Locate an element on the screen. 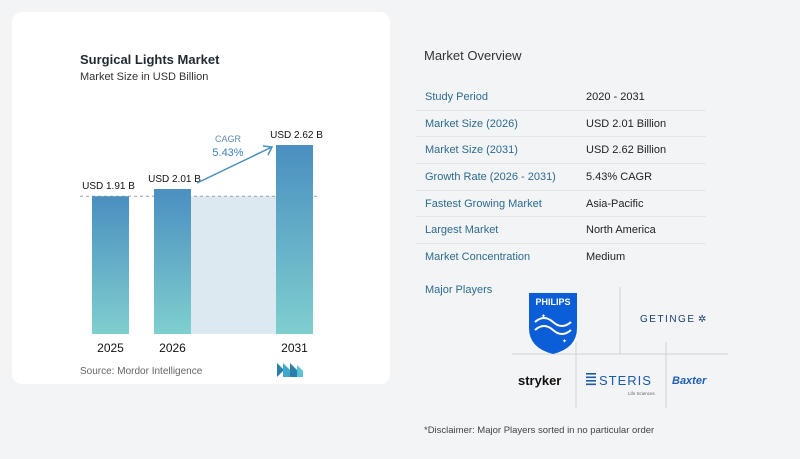 This screenshot has width=800, height=459. overview-row: Largest Market North America is located at coordinates (561, 231).